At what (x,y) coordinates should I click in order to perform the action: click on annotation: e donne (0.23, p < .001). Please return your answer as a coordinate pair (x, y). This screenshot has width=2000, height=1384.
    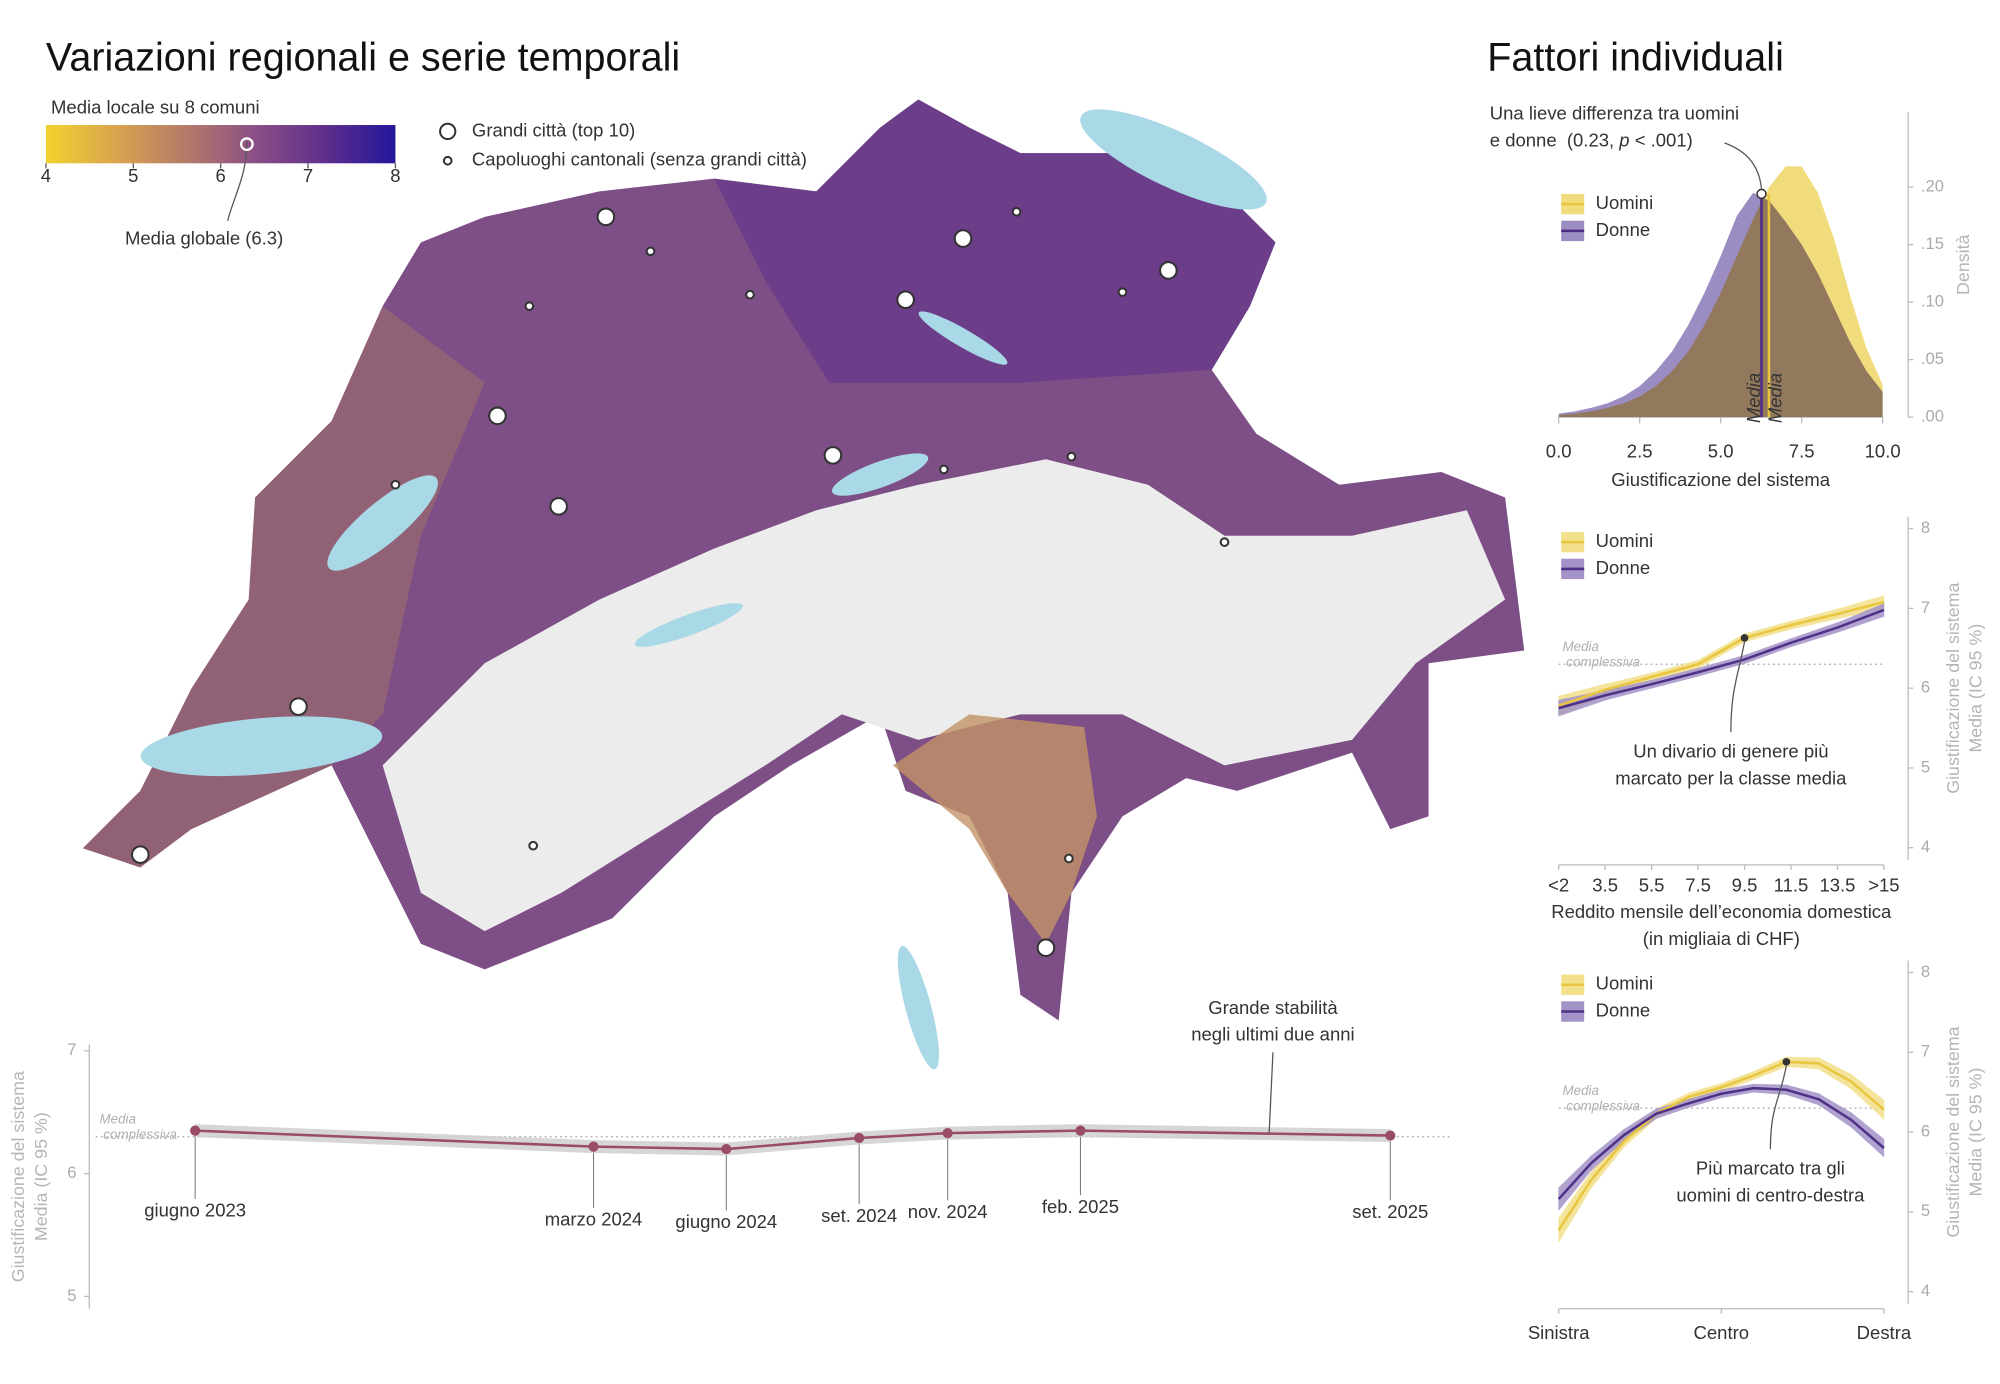
    Looking at the image, I should click on (1591, 140).